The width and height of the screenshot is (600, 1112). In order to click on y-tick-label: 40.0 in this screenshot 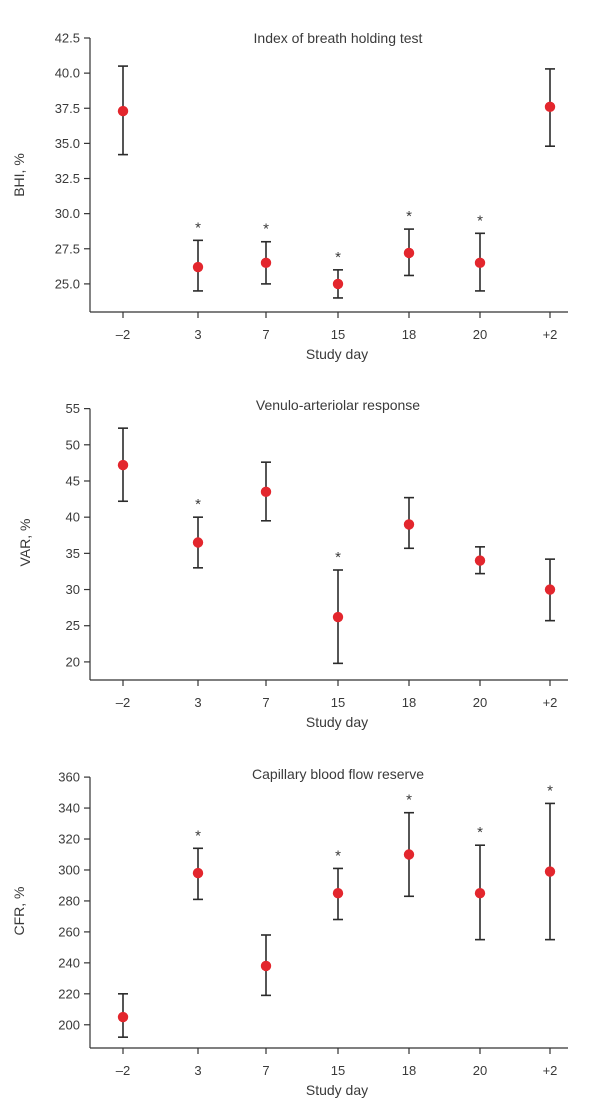, I will do `click(67, 73)`.